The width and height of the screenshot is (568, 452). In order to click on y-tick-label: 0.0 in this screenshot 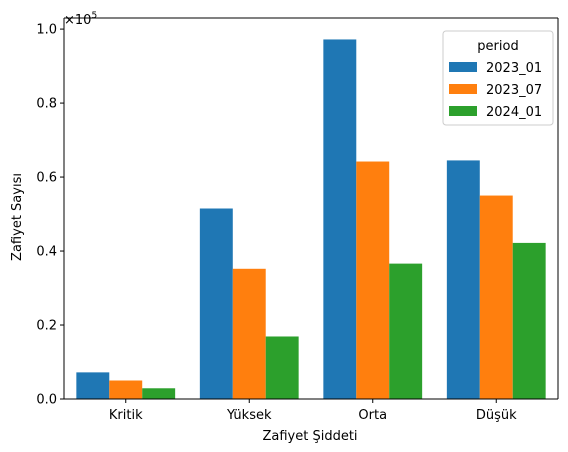, I will do `click(46, 400)`.